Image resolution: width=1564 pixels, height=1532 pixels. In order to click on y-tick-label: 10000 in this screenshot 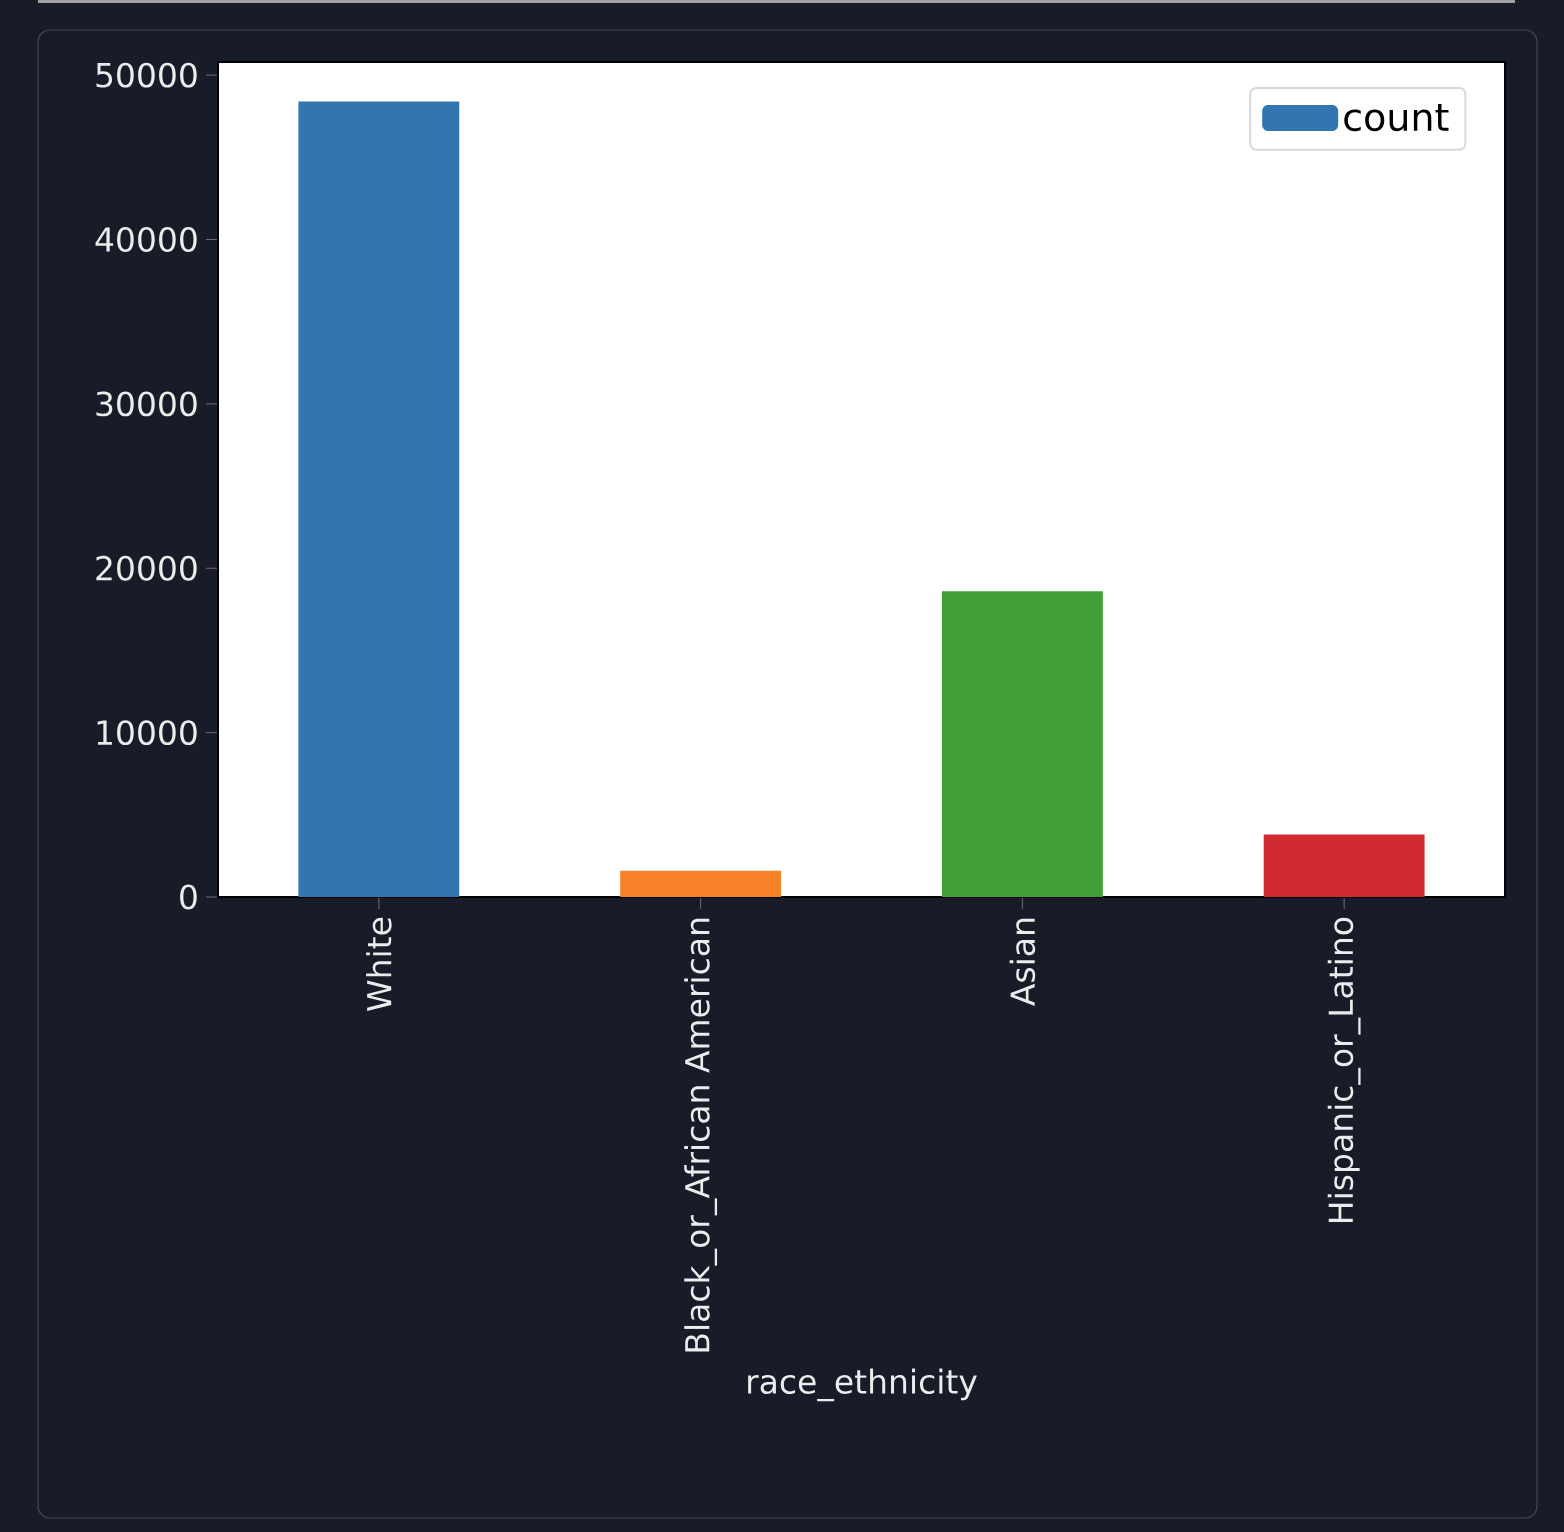, I will do `click(147, 733)`.